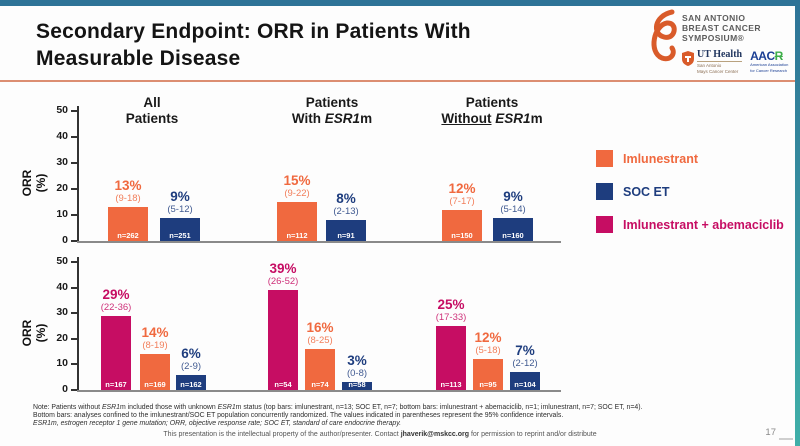  What do you see at coordinates (180, 202) in the screenshot?
I see `bar-value-label: 9% (5-12)` at bounding box center [180, 202].